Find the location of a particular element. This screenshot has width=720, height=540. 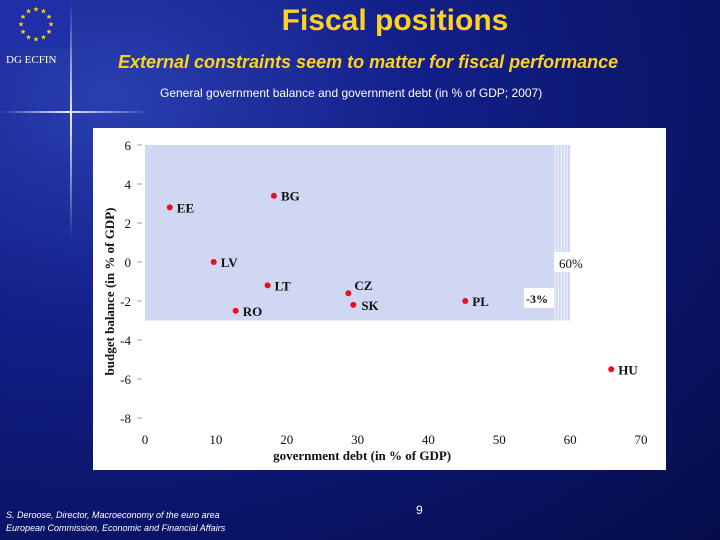

y-tick-label: 0 is located at coordinates (128, 262).